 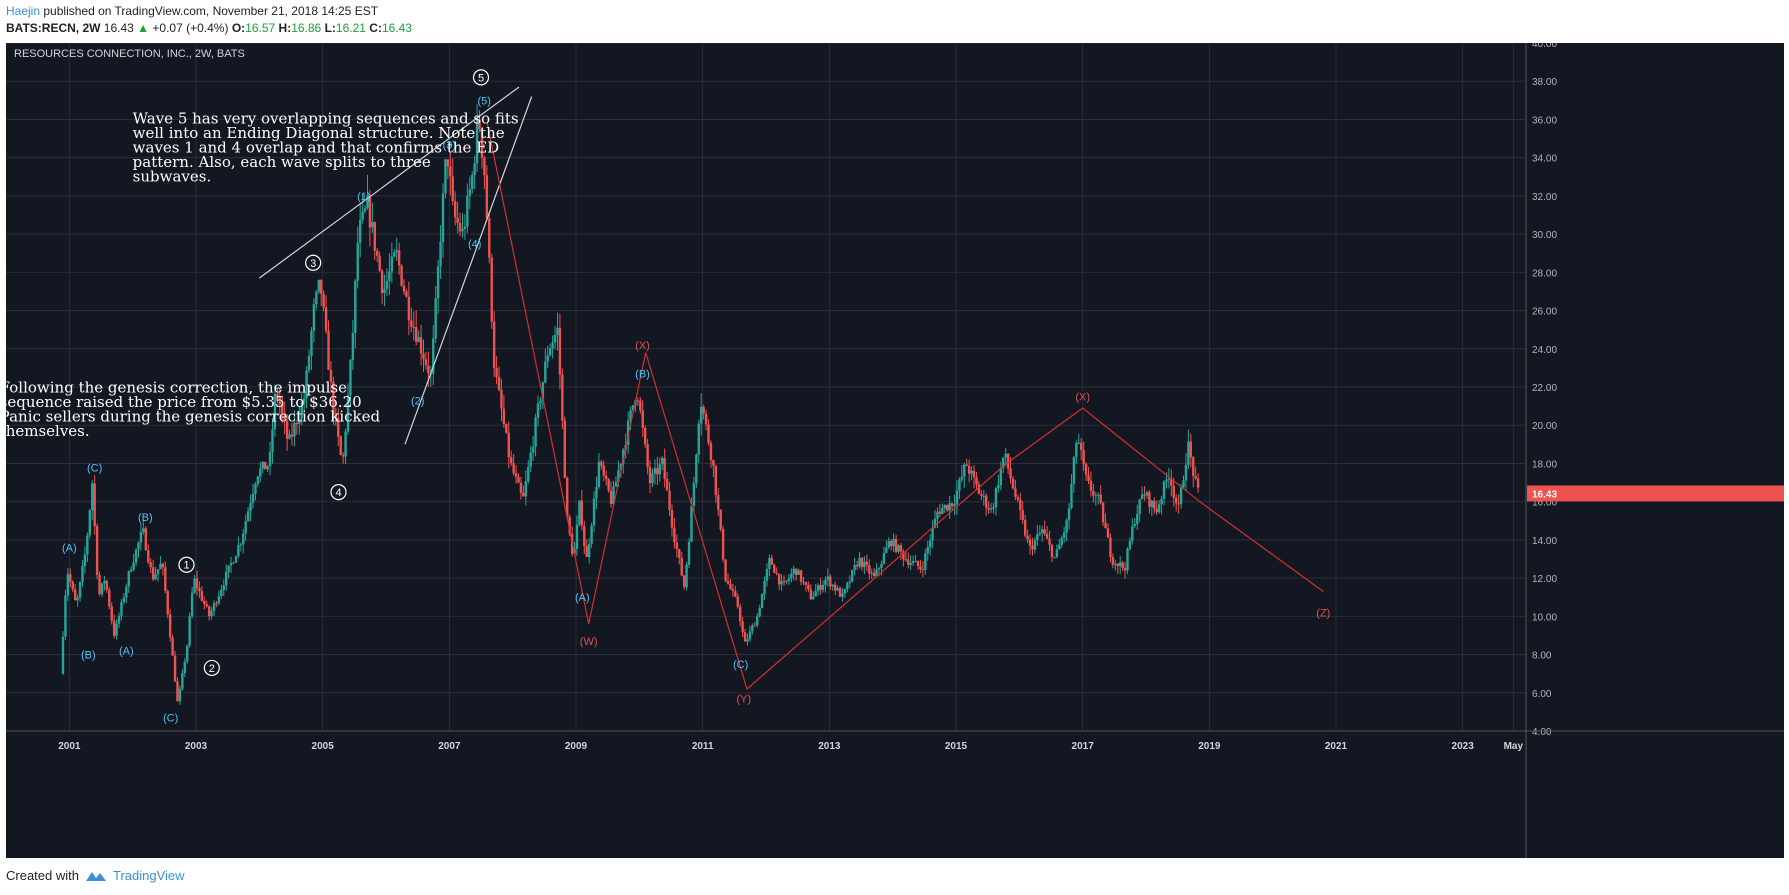 I want to click on y-tick-label: 22.00, so click(x=1544, y=388).